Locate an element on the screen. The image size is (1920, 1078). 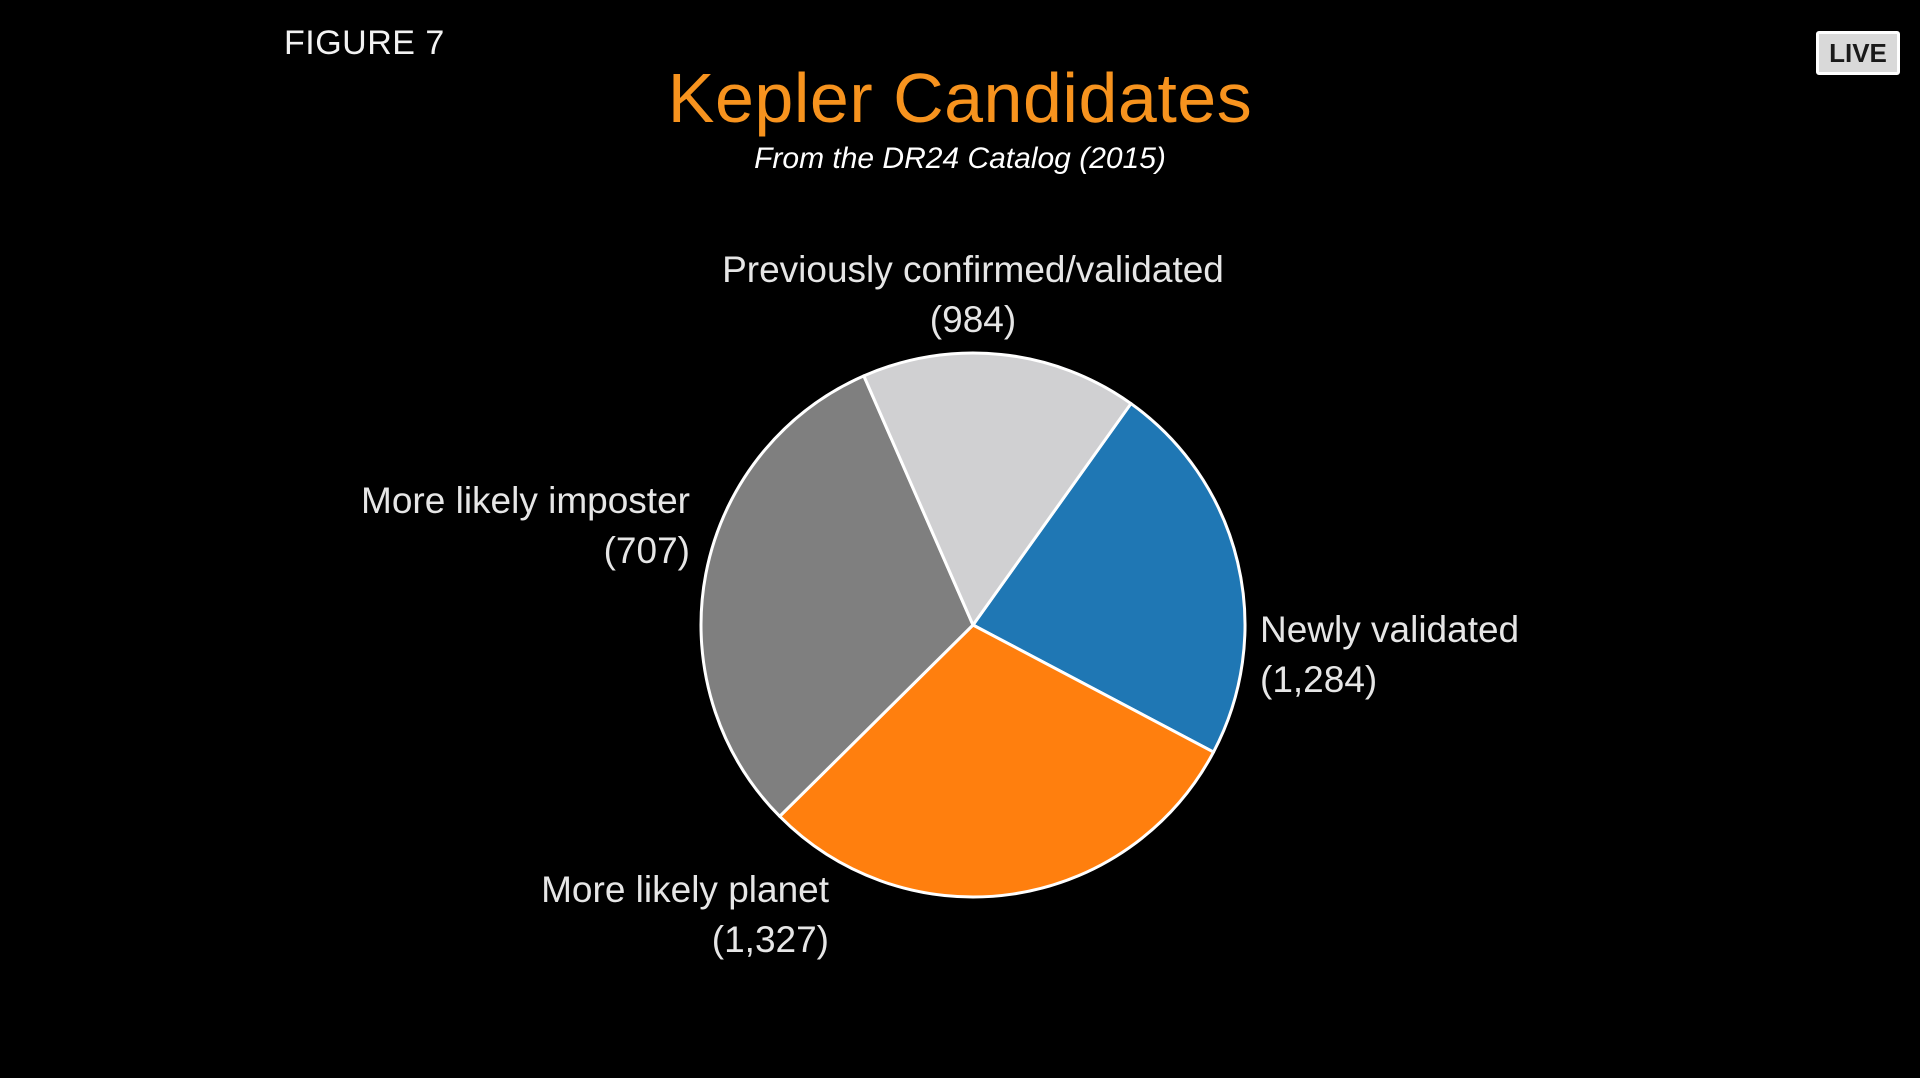
figure-label: FIGURE 7 is located at coordinates (364, 43).